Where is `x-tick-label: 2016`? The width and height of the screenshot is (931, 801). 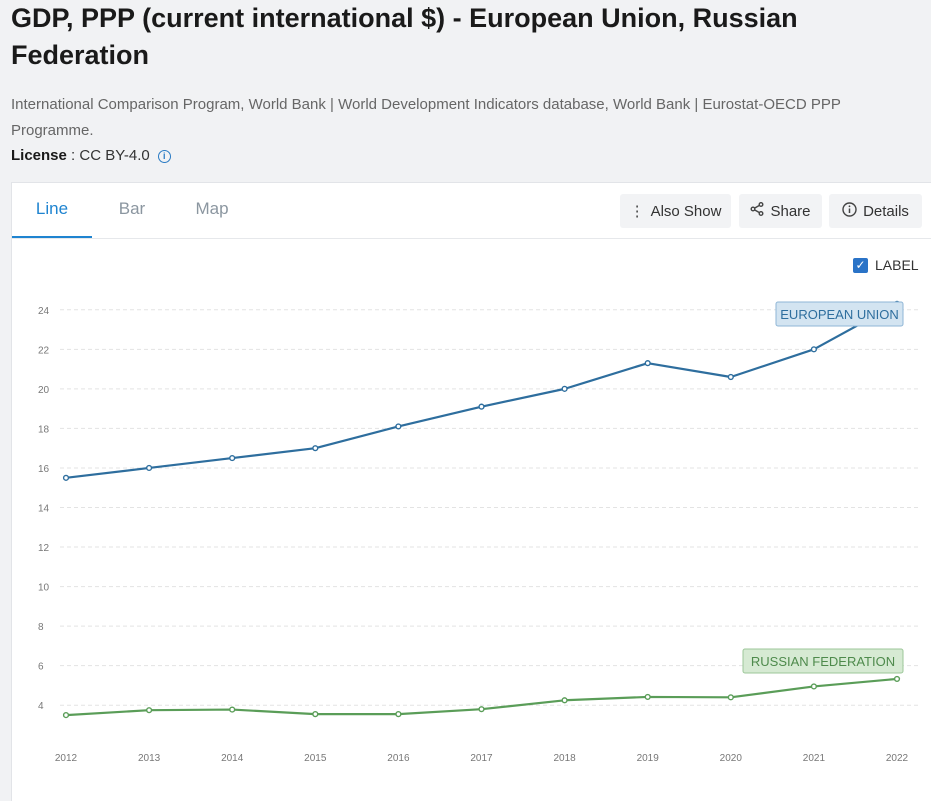 x-tick-label: 2016 is located at coordinates (398, 758).